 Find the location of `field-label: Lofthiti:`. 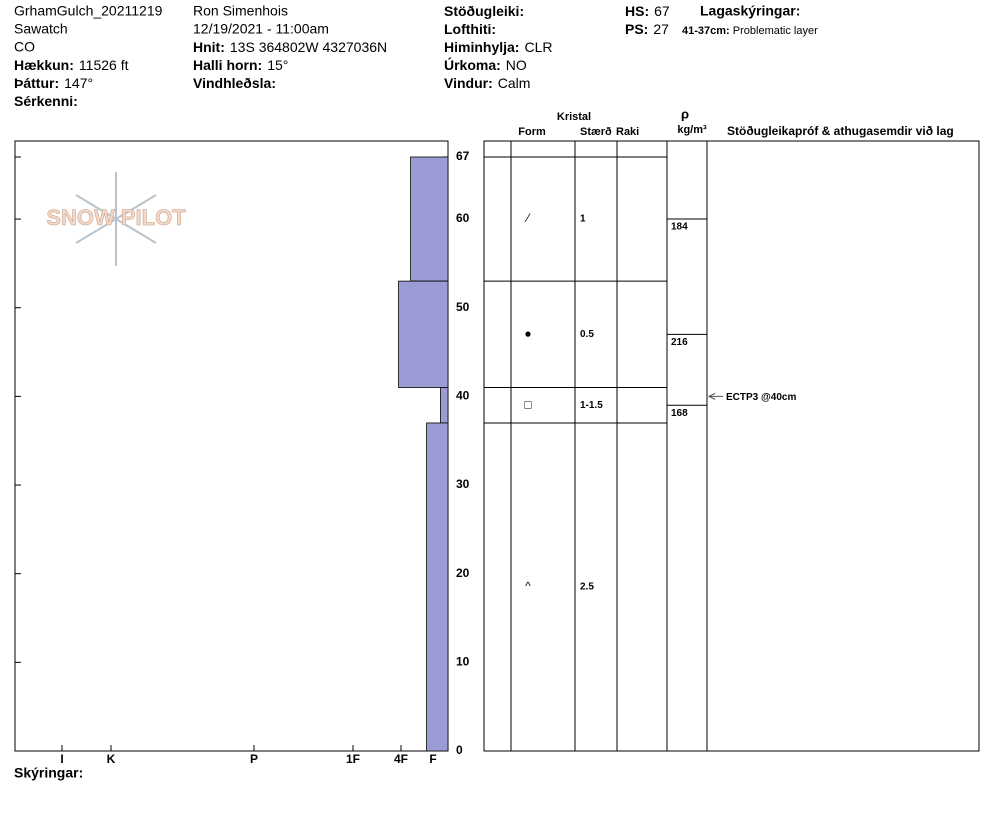

field-label: Lofthiti: is located at coordinates (470, 29).